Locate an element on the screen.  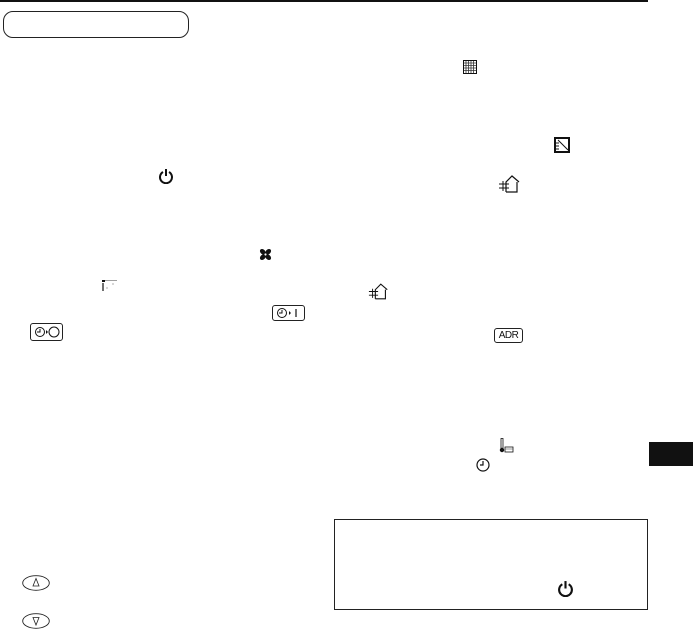
top-rule is located at coordinates (324, 1).